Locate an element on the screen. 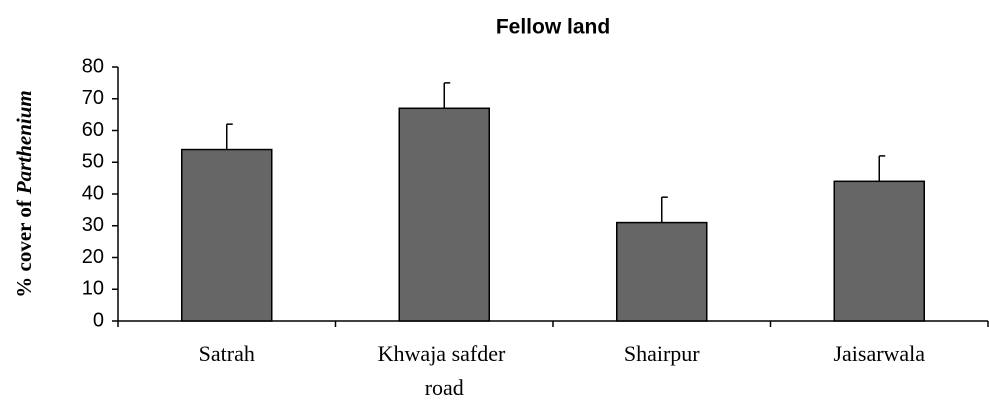  chart-title: Fellow land is located at coordinates (553, 27).